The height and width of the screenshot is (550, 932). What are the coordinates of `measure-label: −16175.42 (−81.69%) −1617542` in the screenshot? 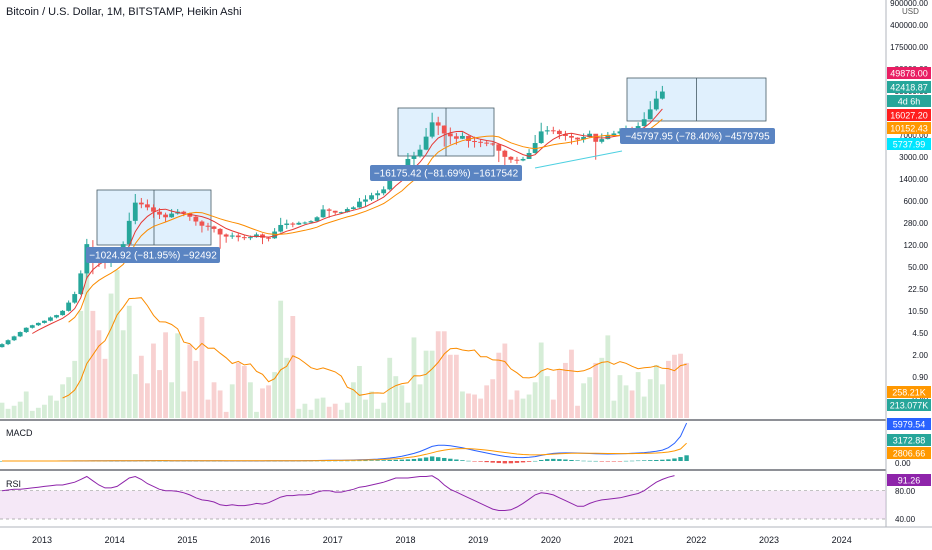 It's located at (446, 174).